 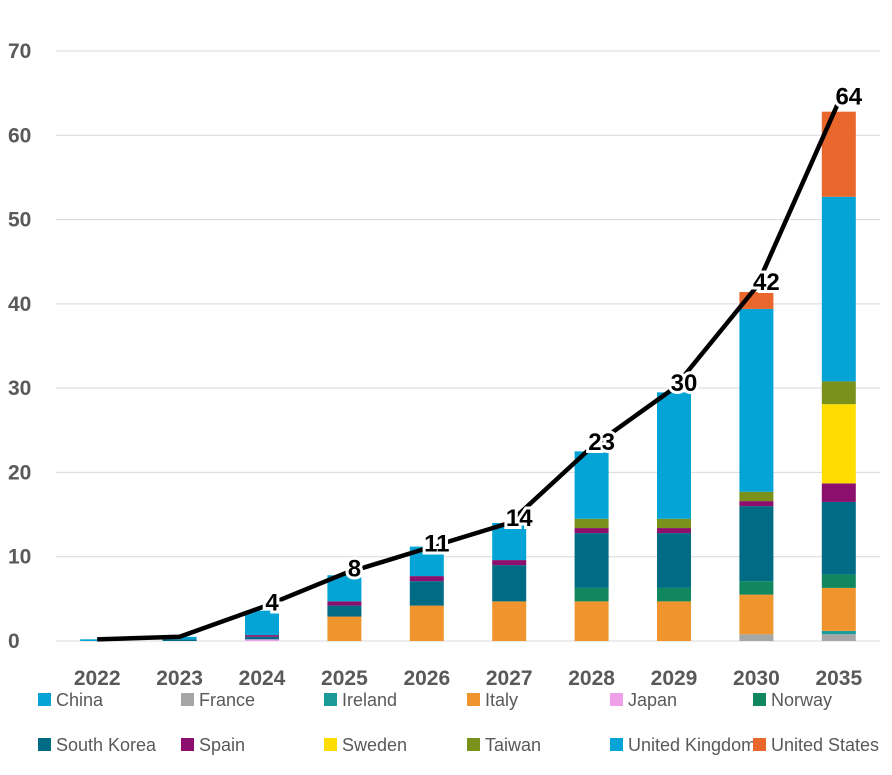 What do you see at coordinates (19, 304) in the screenshot?
I see `y-tick-label: 40` at bounding box center [19, 304].